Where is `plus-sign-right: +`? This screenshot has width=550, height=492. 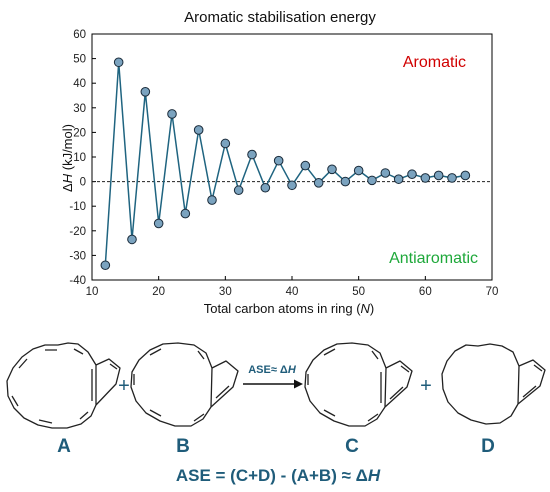 plus-sign-right: + is located at coordinates (426, 386).